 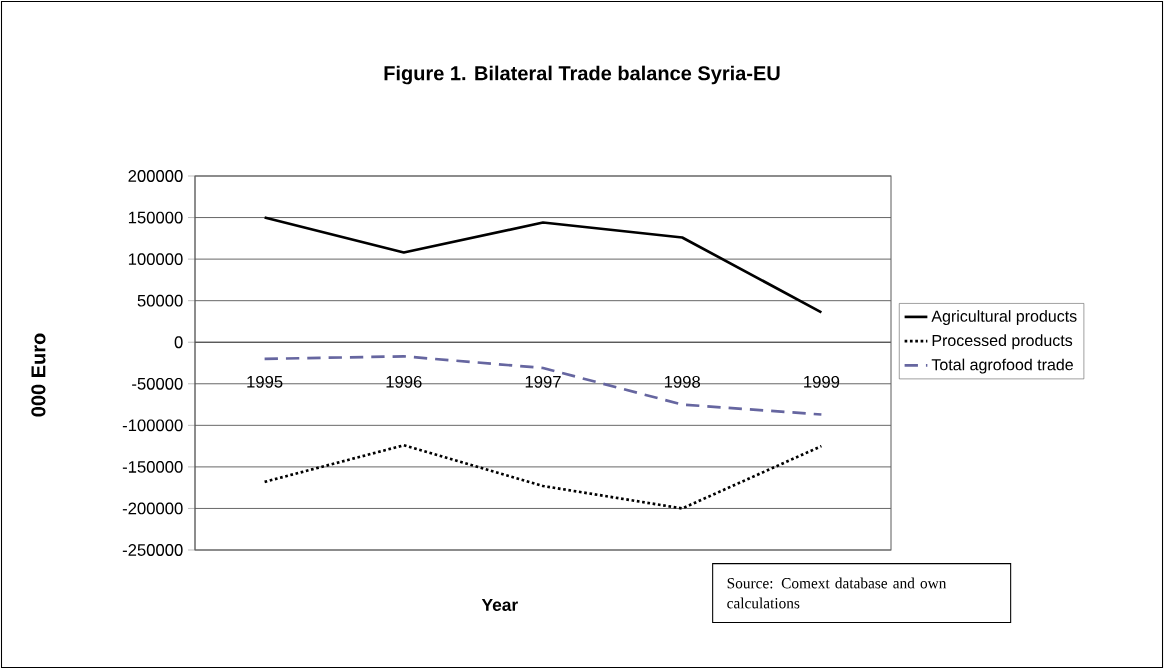 What do you see at coordinates (155, 217) in the screenshot?
I see `y-tick-label: 150000` at bounding box center [155, 217].